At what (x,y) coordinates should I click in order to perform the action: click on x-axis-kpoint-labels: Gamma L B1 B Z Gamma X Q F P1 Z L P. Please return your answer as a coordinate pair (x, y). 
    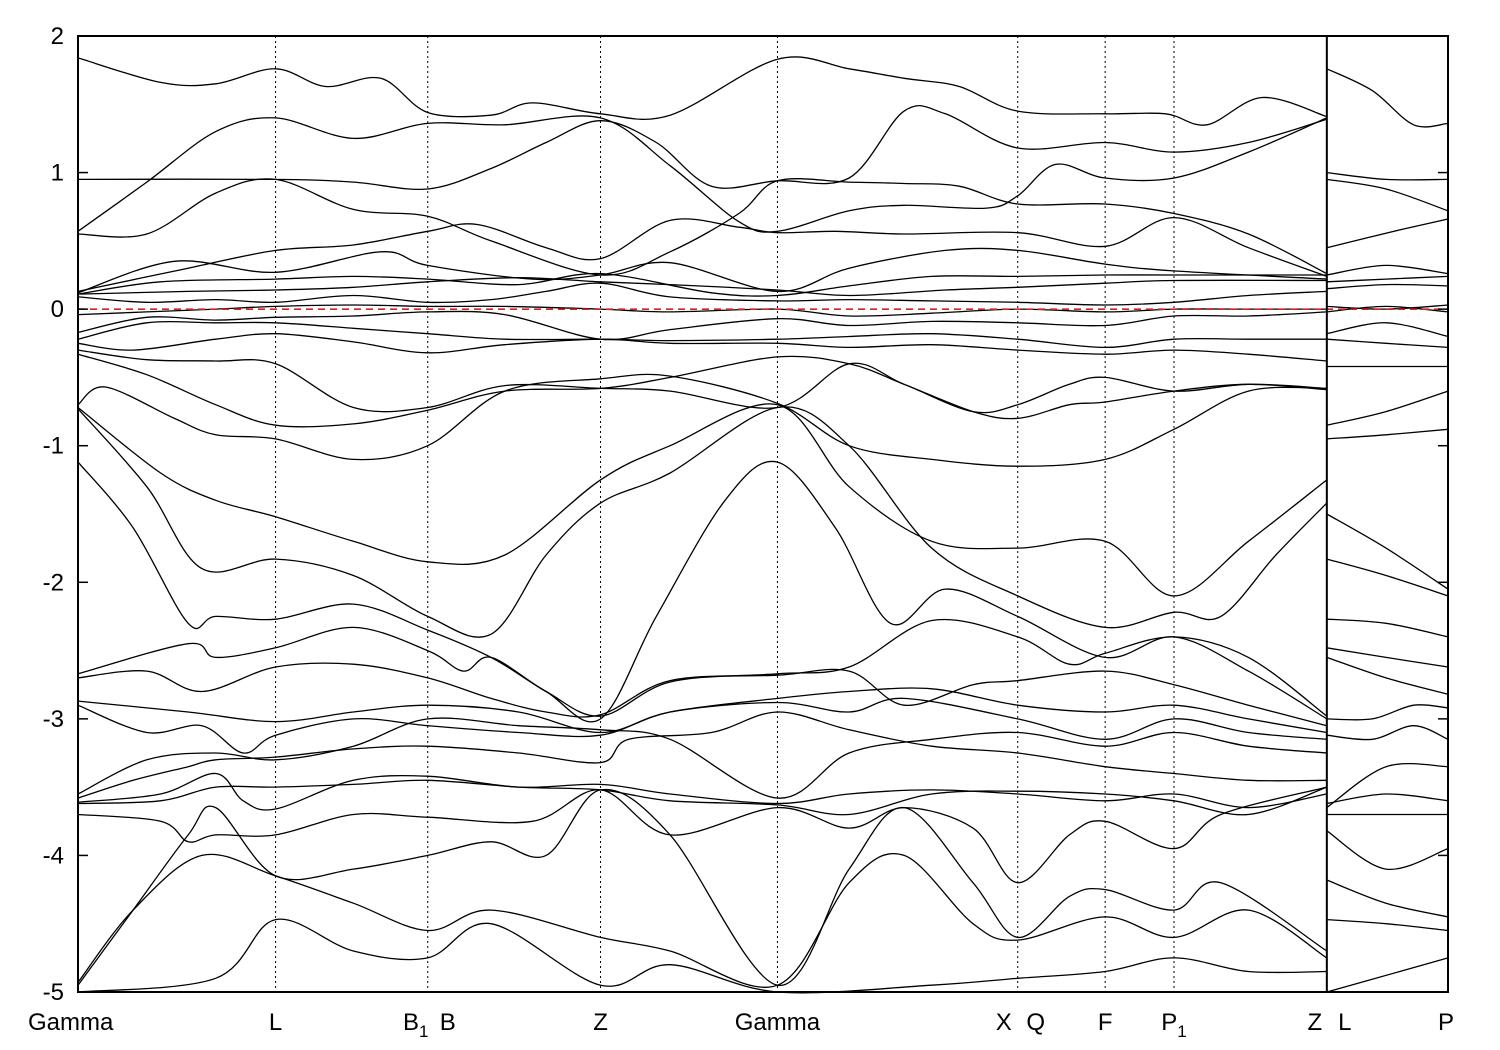
    Looking at the image, I should click on (741, 1025).